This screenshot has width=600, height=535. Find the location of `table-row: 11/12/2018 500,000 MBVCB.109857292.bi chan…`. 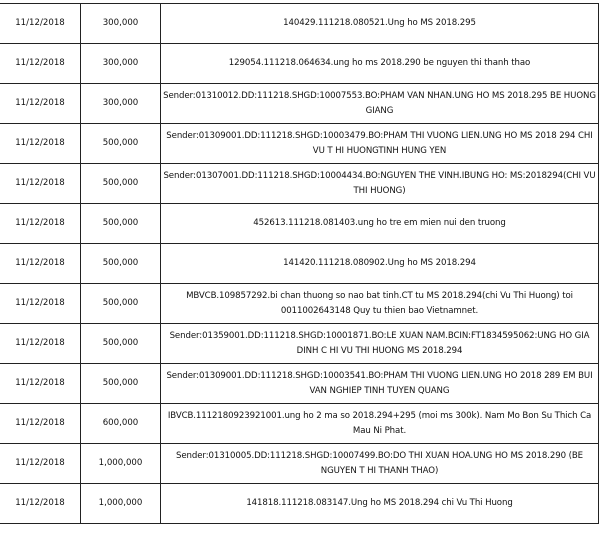

table-row: 11/12/2018 500,000 MBVCB.109857292.bi chan… is located at coordinates (299, 303).